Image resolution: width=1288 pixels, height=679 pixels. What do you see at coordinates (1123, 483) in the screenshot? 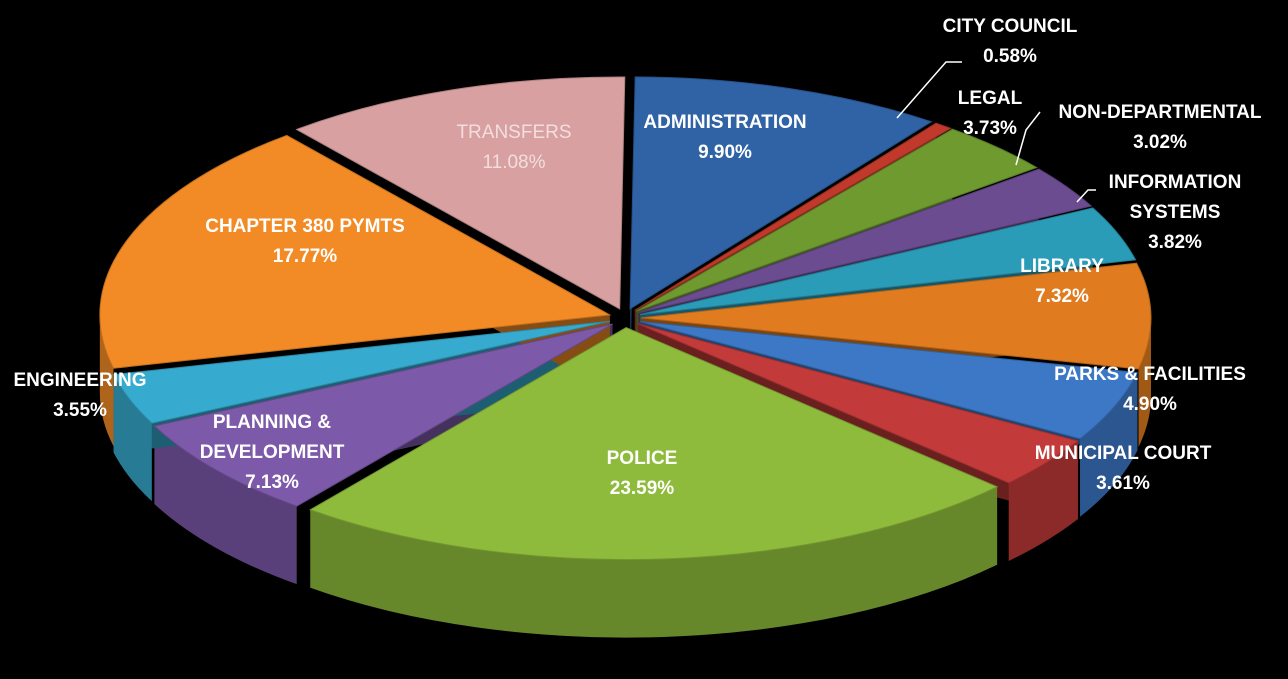
I see `value-label: 3.61%` at bounding box center [1123, 483].